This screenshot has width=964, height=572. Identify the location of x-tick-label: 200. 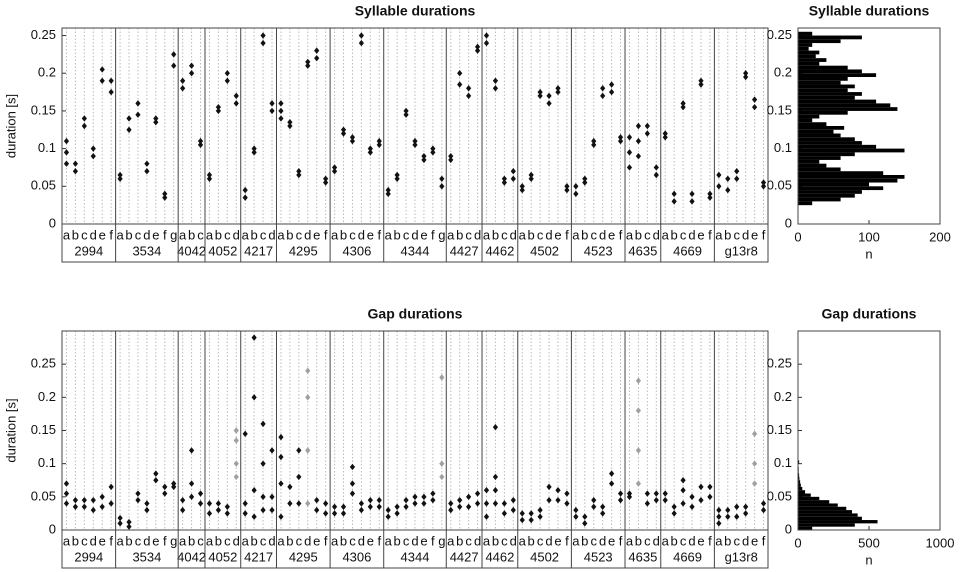
(940, 236).